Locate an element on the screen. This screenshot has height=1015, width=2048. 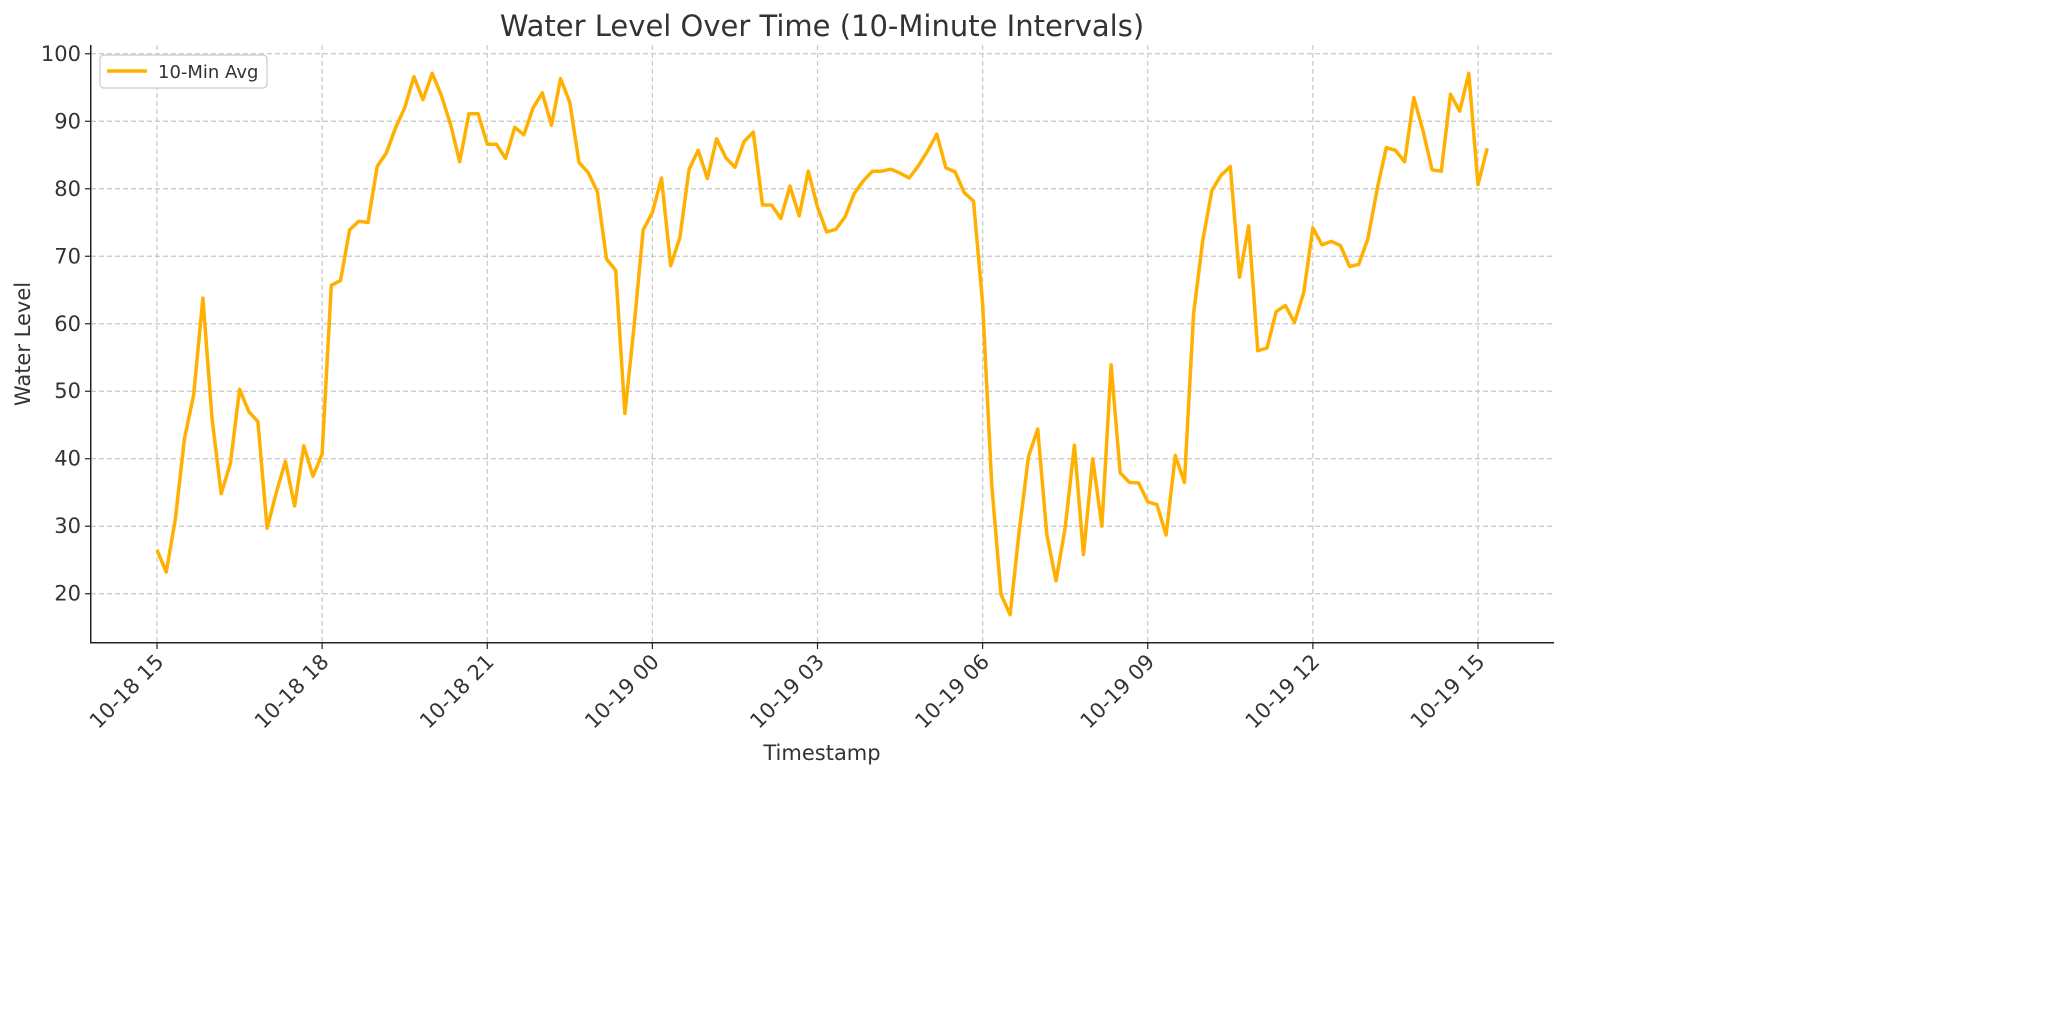
x-tick-label: 10-19 00 is located at coordinates (622, 692).